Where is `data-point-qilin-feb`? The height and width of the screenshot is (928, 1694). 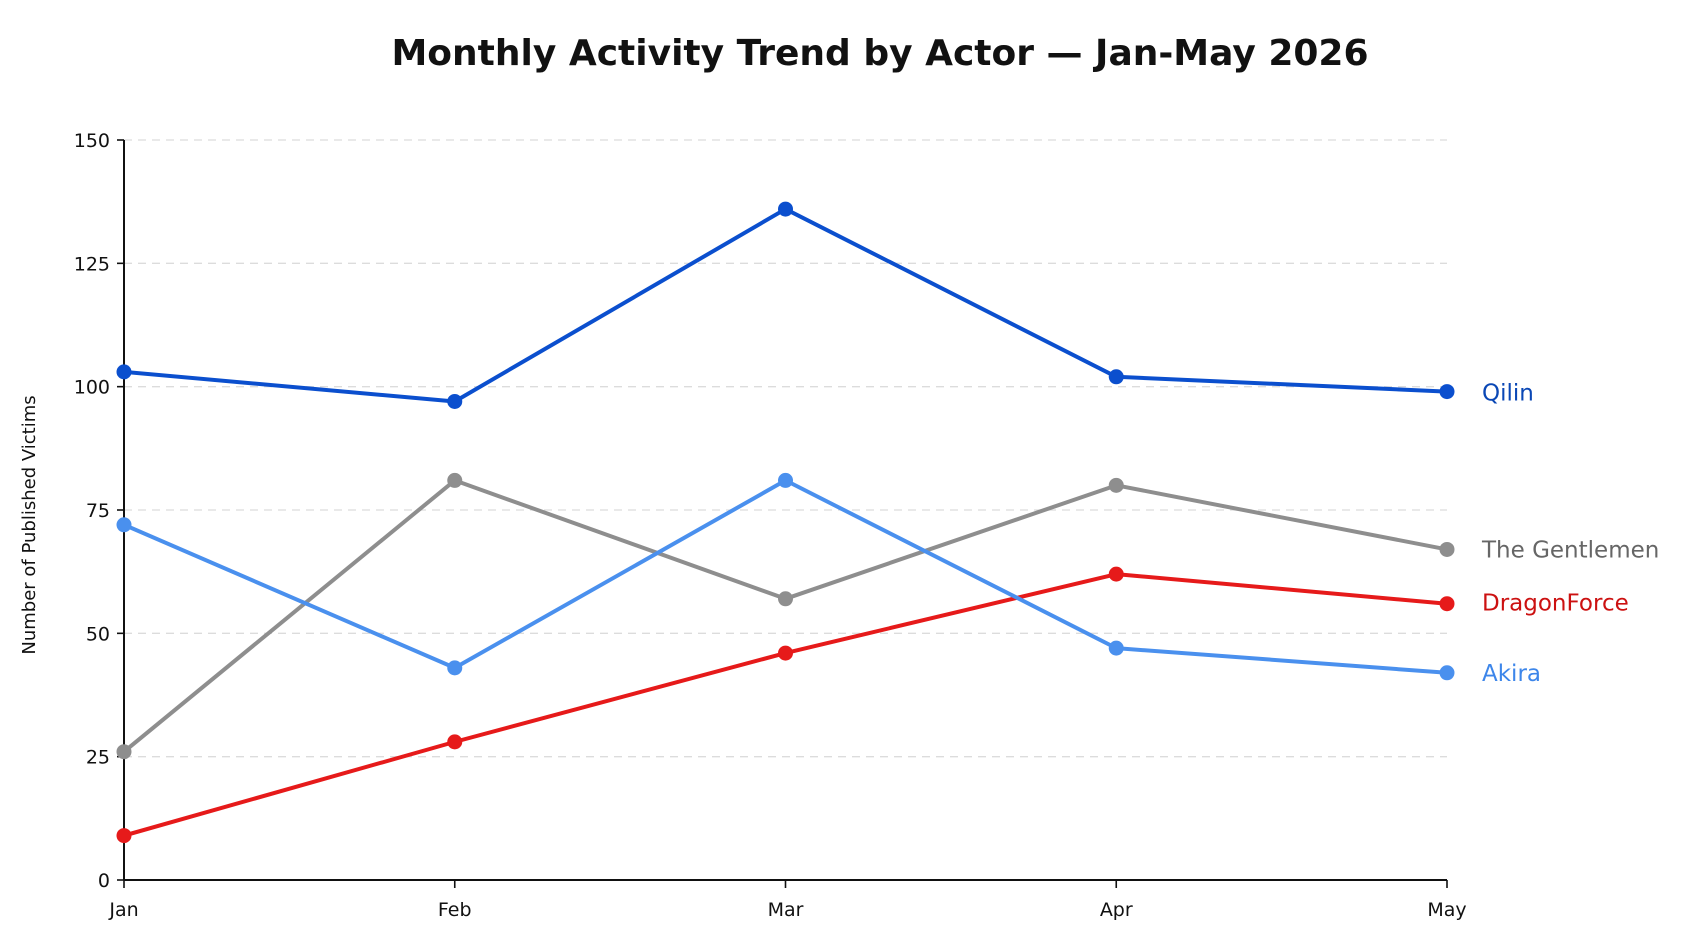 data-point-qilin-feb is located at coordinates (455, 401).